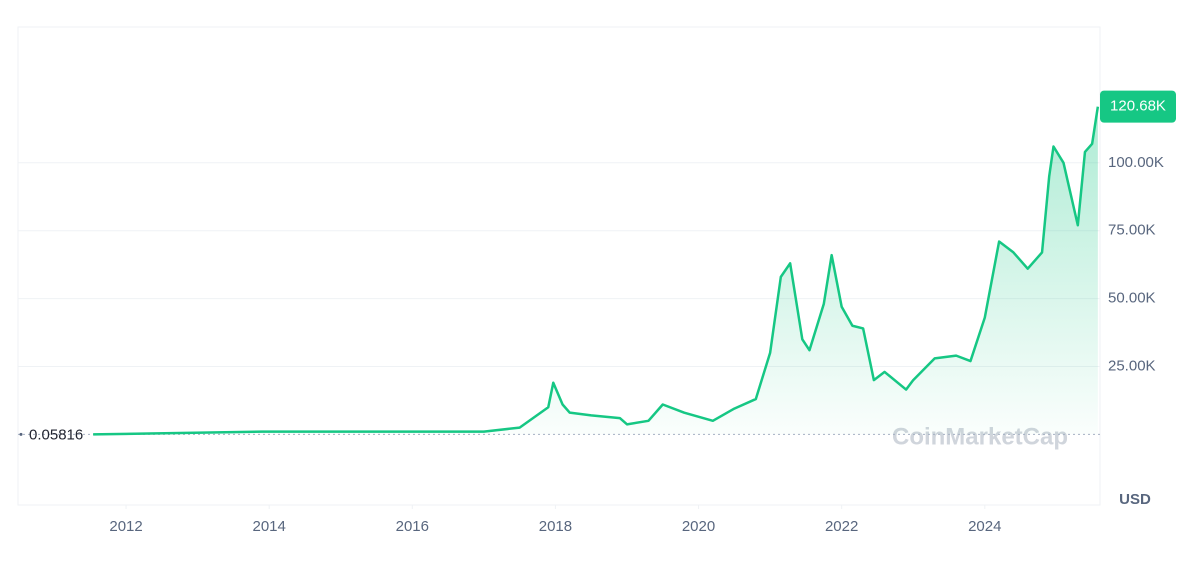  Describe the element at coordinates (56, 434) in the screenshot. I see `start-label: 0.05816` at that location.